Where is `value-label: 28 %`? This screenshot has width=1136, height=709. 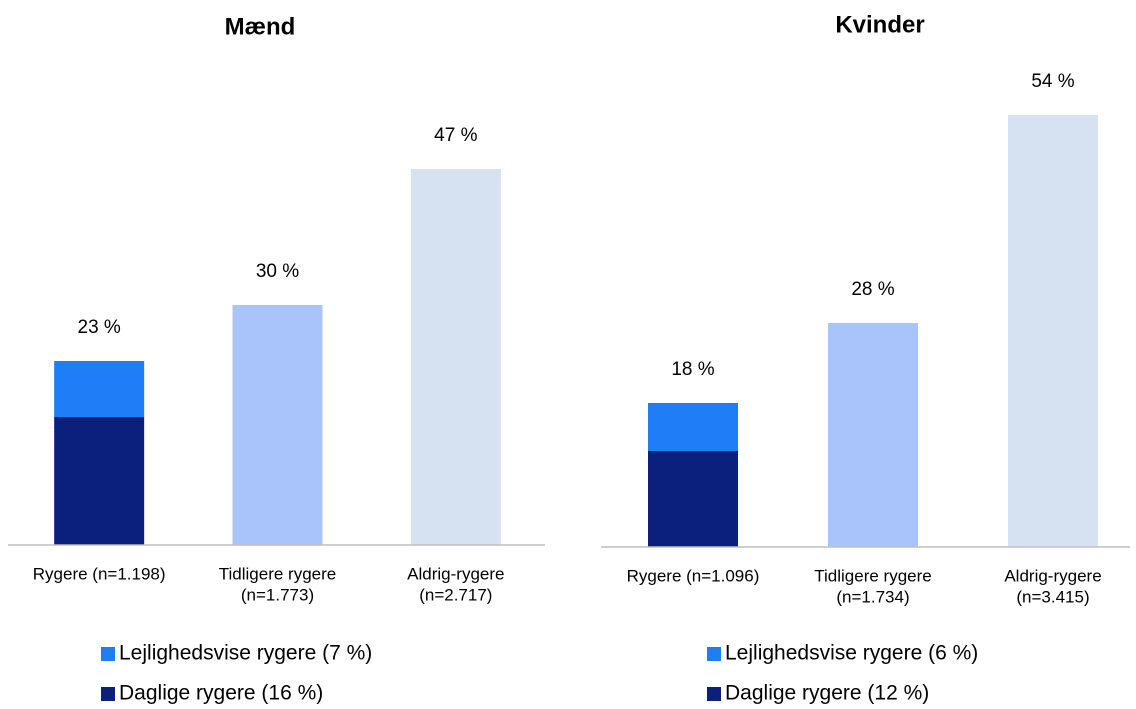
value-label: 28 % is located at coordinates (872, 289).